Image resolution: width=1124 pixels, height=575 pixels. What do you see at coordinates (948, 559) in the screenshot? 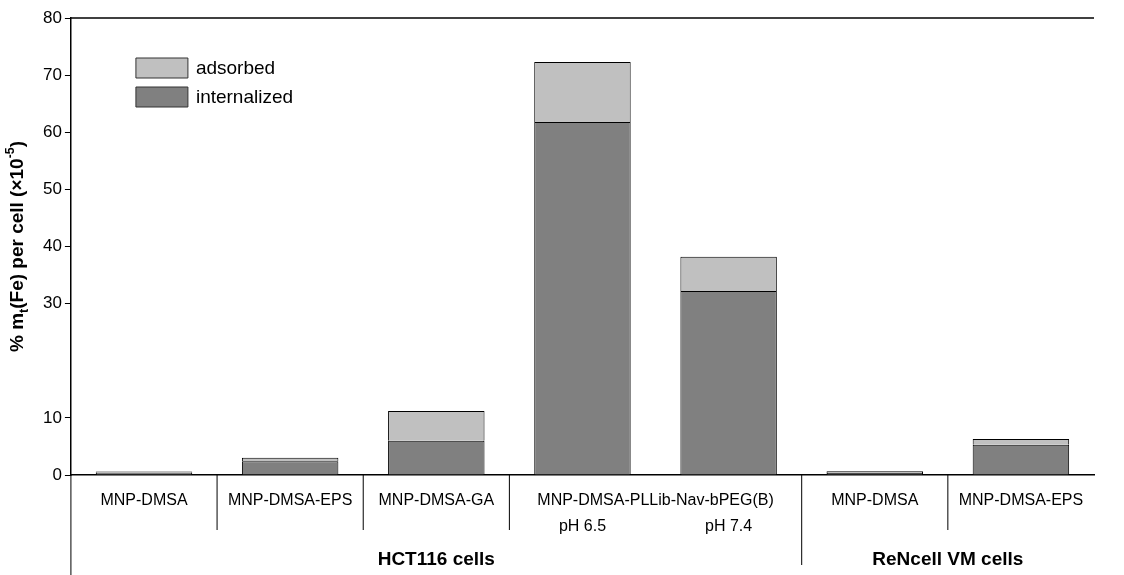
I see `text: ReNcell VM cells` at bounding box center [948, 559].